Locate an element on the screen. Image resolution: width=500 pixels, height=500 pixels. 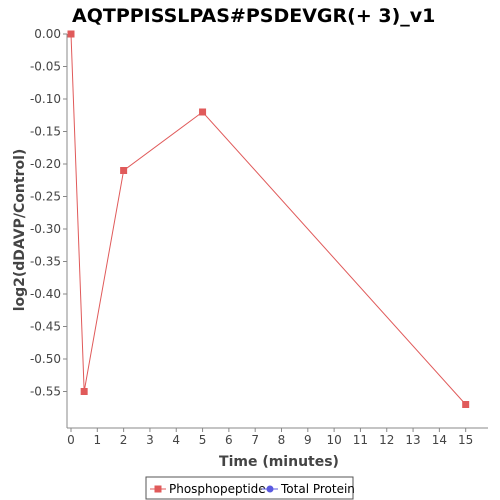
x-tick-label: 7 is located at coordinates (255, 440).